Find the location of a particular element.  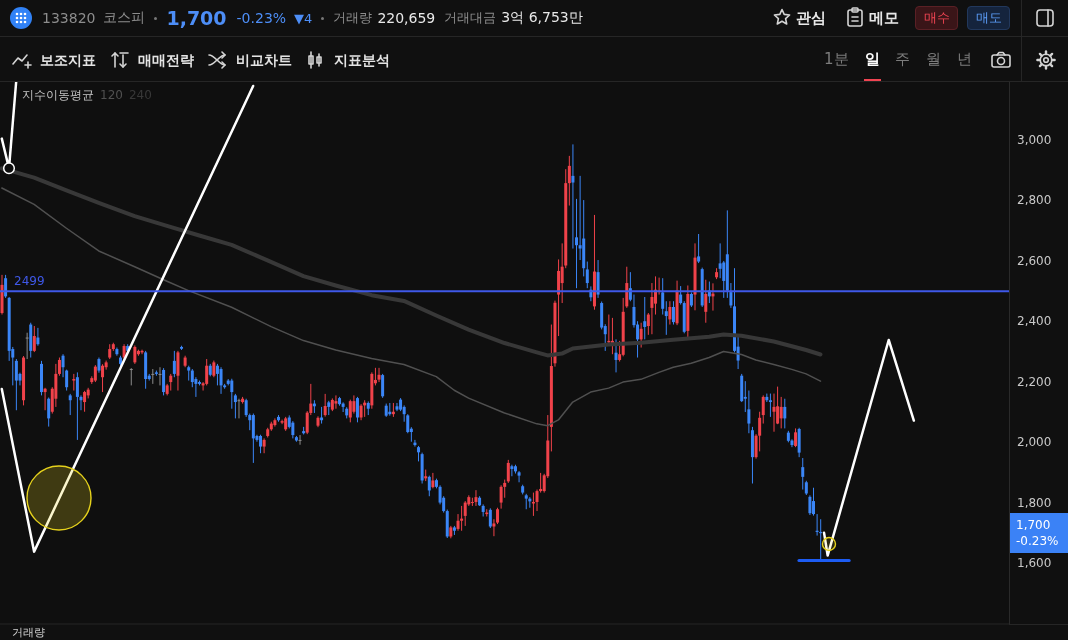

text: 220,659 is located at coordinates (406, 18).